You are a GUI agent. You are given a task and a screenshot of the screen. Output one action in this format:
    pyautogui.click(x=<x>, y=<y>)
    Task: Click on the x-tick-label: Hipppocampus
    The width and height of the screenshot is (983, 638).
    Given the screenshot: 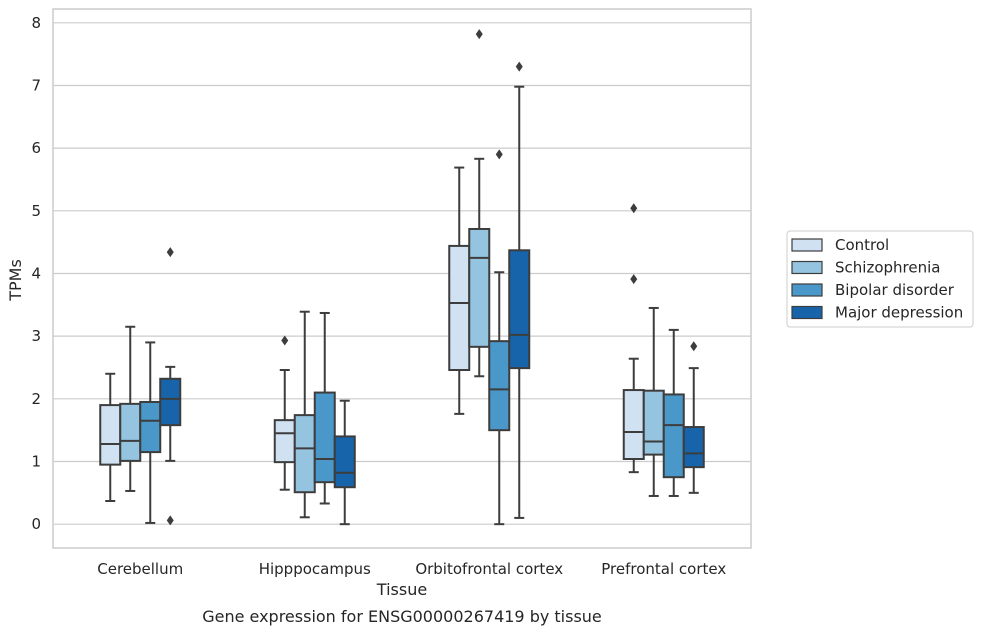 What is the action you would take?
    pyautogui.click(x=315, y=569)
    